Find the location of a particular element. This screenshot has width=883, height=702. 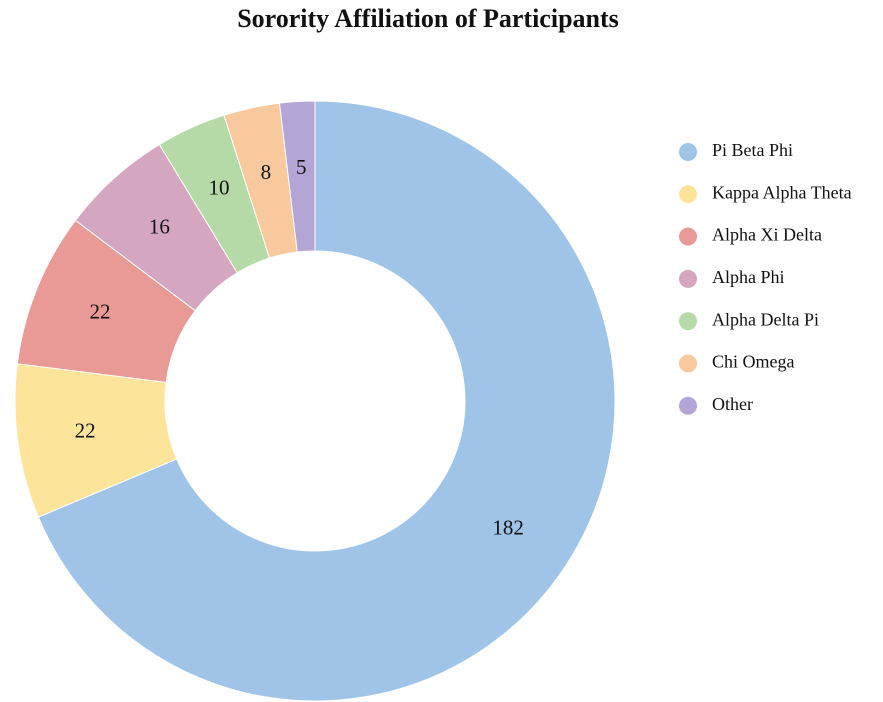

legend-label: Pi Beta Phi is located at coordinates (752, 150).